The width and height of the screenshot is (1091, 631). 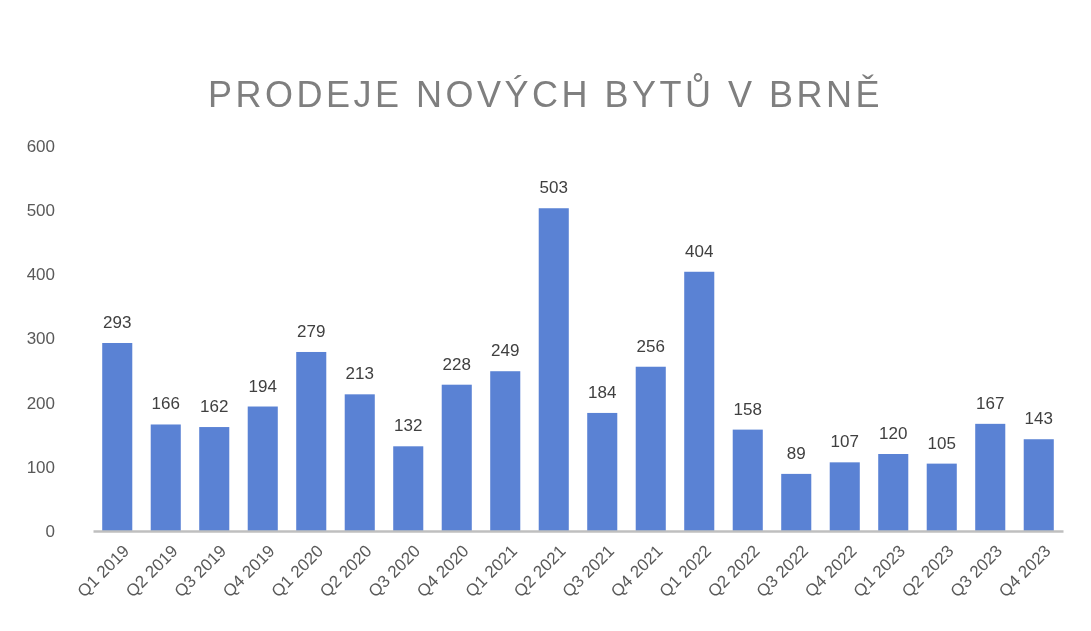 I want to click on data-label: 279, so click(x=311, y=331).